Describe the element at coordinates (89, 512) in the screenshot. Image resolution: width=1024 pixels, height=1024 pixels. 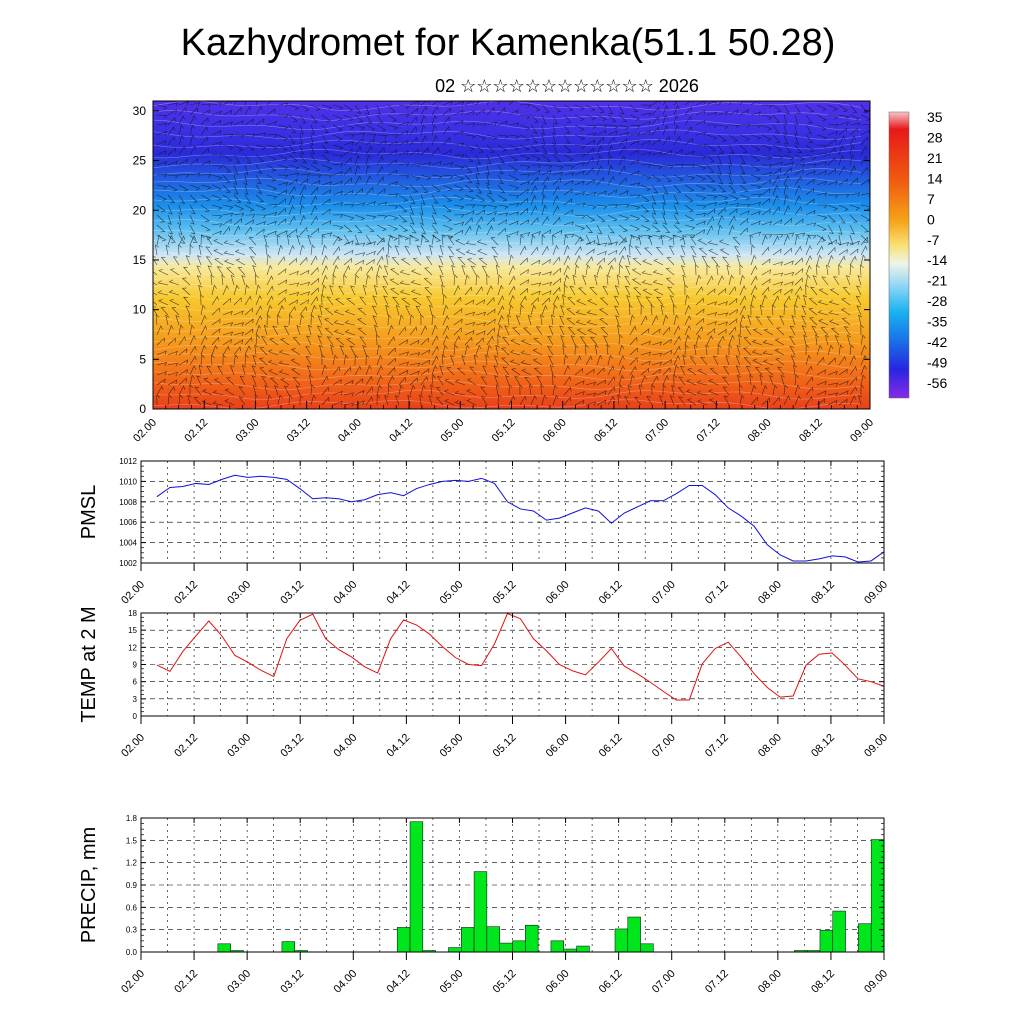
I see `pmsl-ylabel: PMSL` at that location.